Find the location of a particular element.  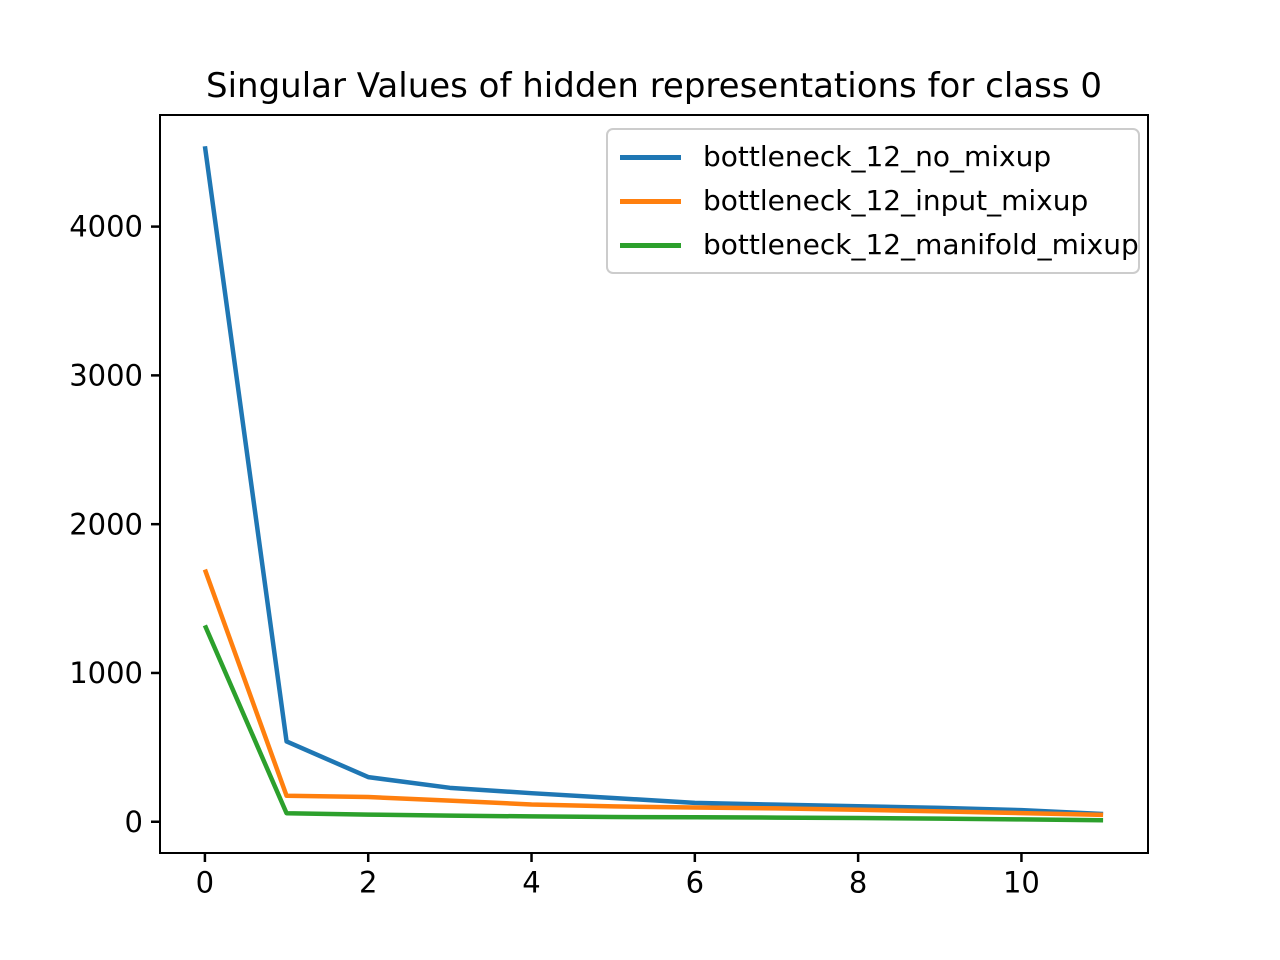

legend-line-swatch-no-mixup is located at coordinates (650, 157).